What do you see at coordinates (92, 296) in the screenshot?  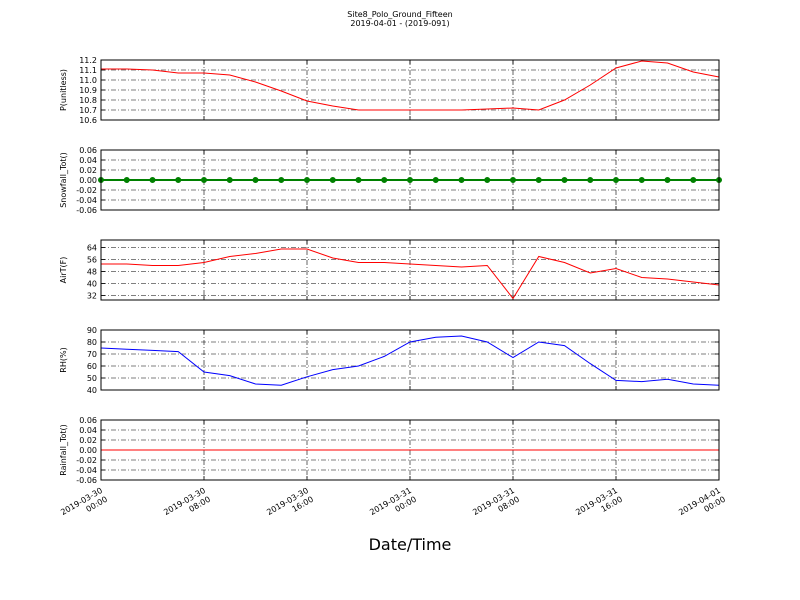 I see `y-tick-label: 32` at bounding box center [92, 296].